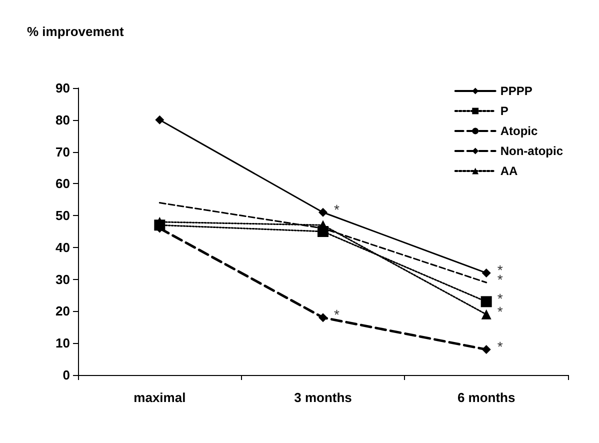 The height and width of the screenshot is (443, 599). What do you see at coordinates (323, 397) in the screenshot?
I see `x-tick-label: 3 months` at bounding box center [323, 397].